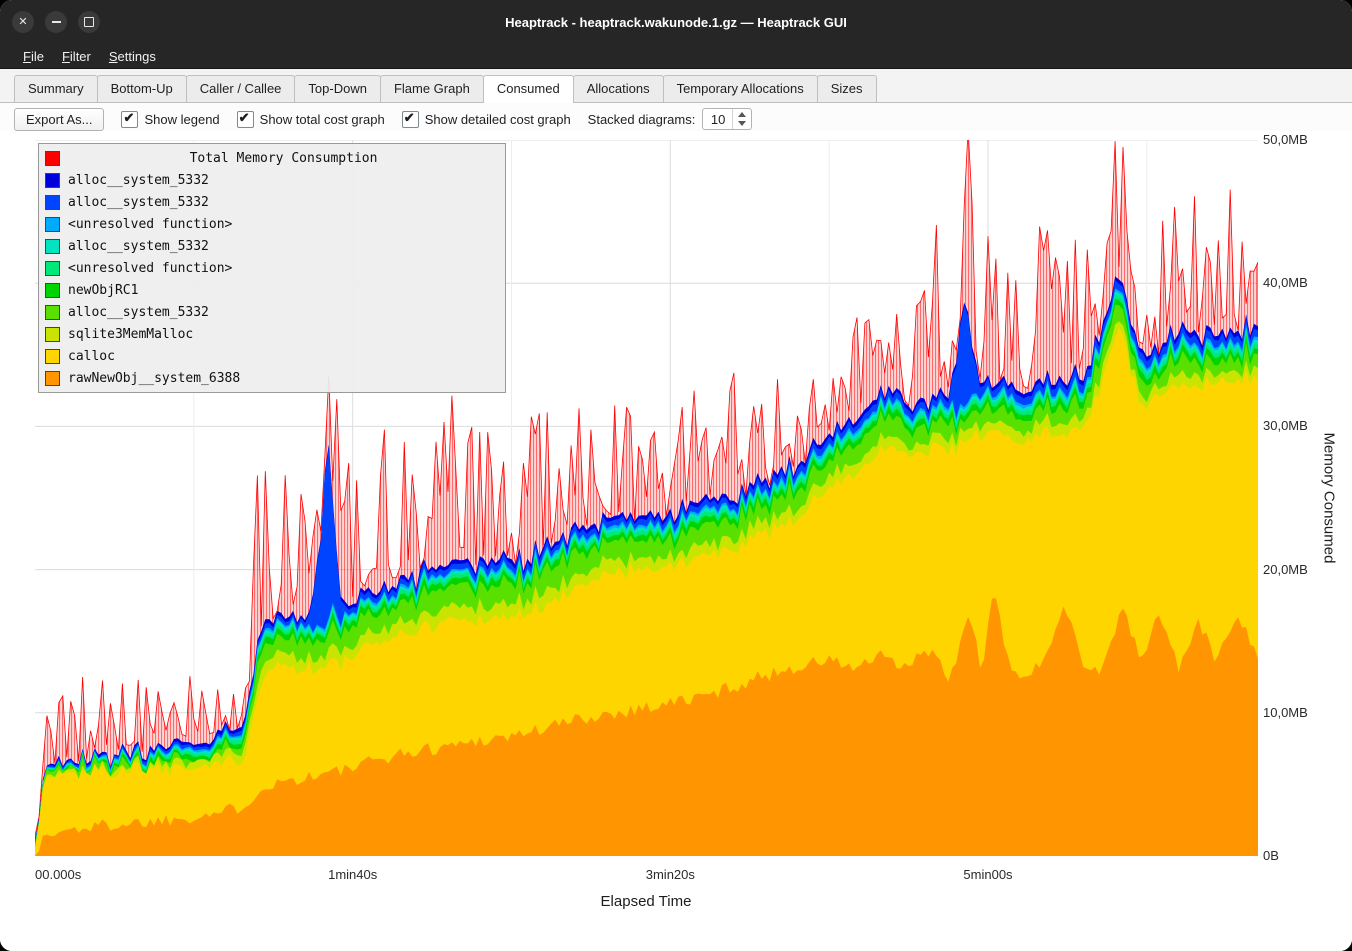 This screenshot has height=951, width=1352. I want to click on y-tick-label: 40,0MB, so click(1285, 283).